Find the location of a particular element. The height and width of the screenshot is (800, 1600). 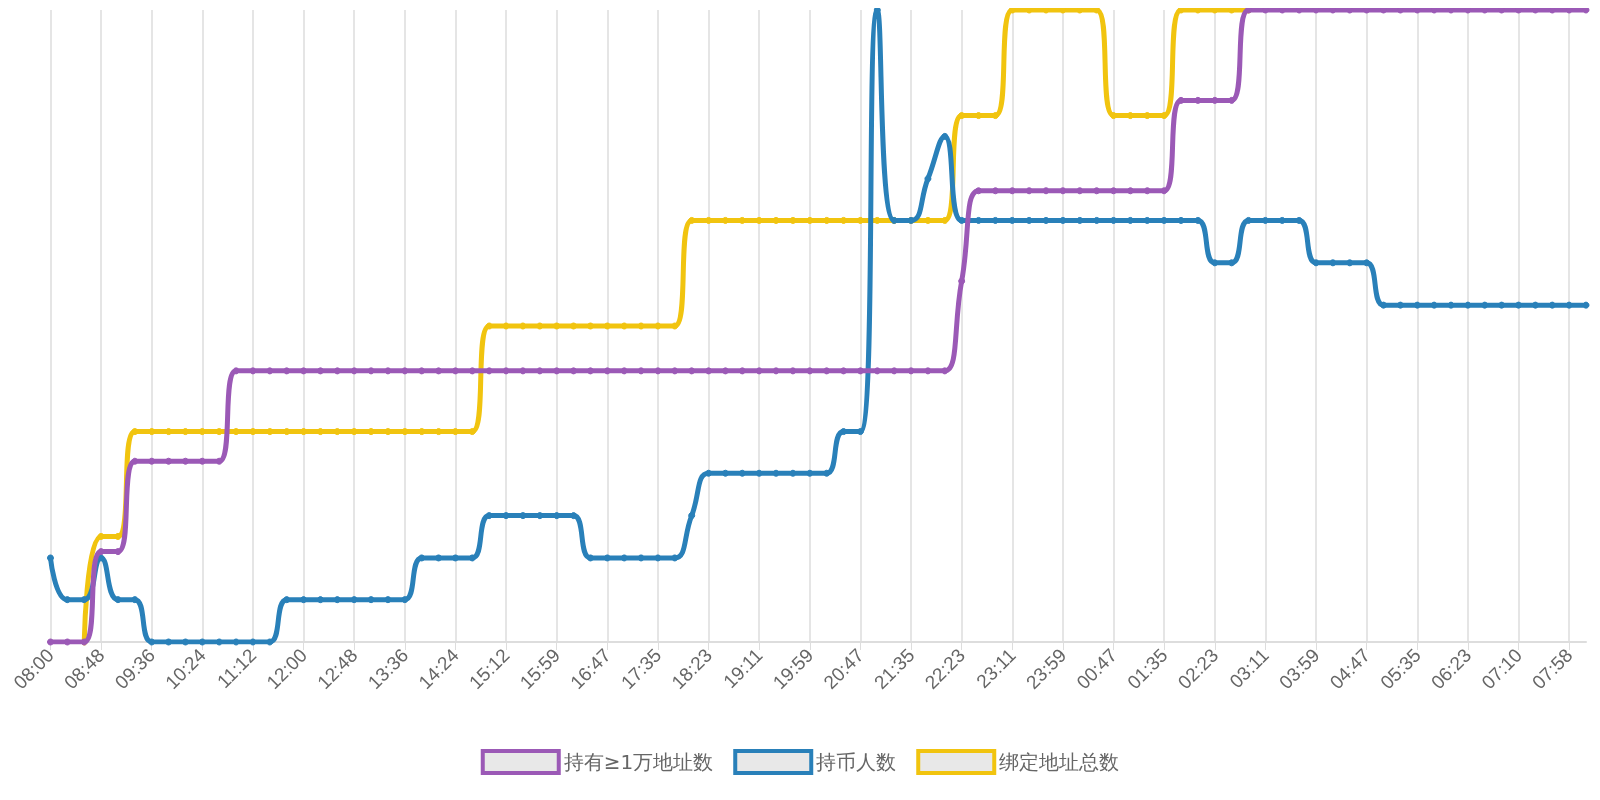

legend-label: 持币人数 is located at coordinates (856, 762).